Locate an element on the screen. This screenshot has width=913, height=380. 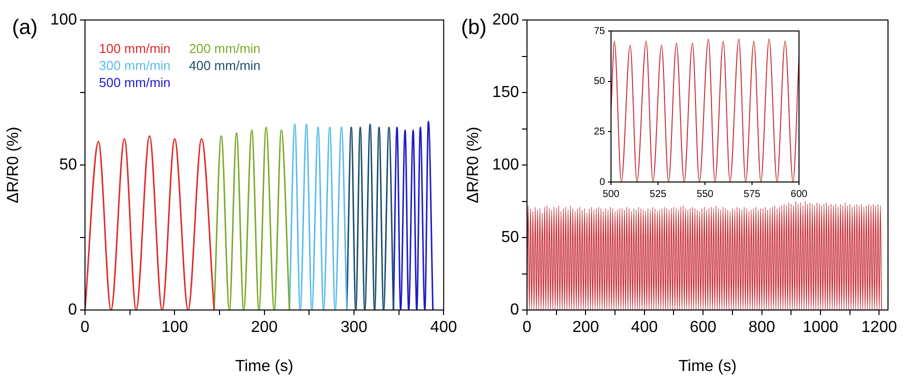
chart-title: (a) is located at coordinates (25, 27).